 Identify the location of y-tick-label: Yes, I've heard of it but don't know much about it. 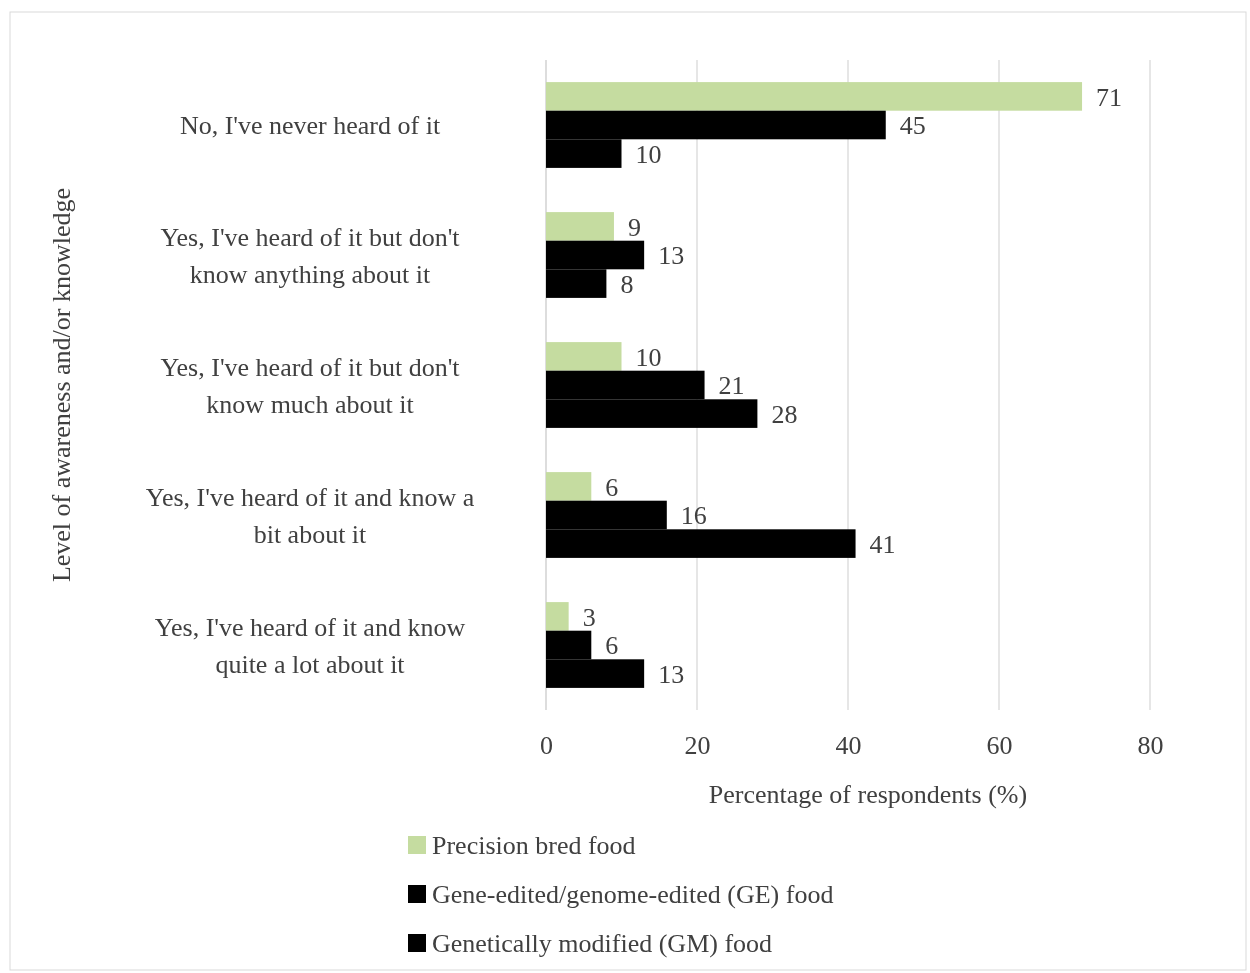
(310, 385).